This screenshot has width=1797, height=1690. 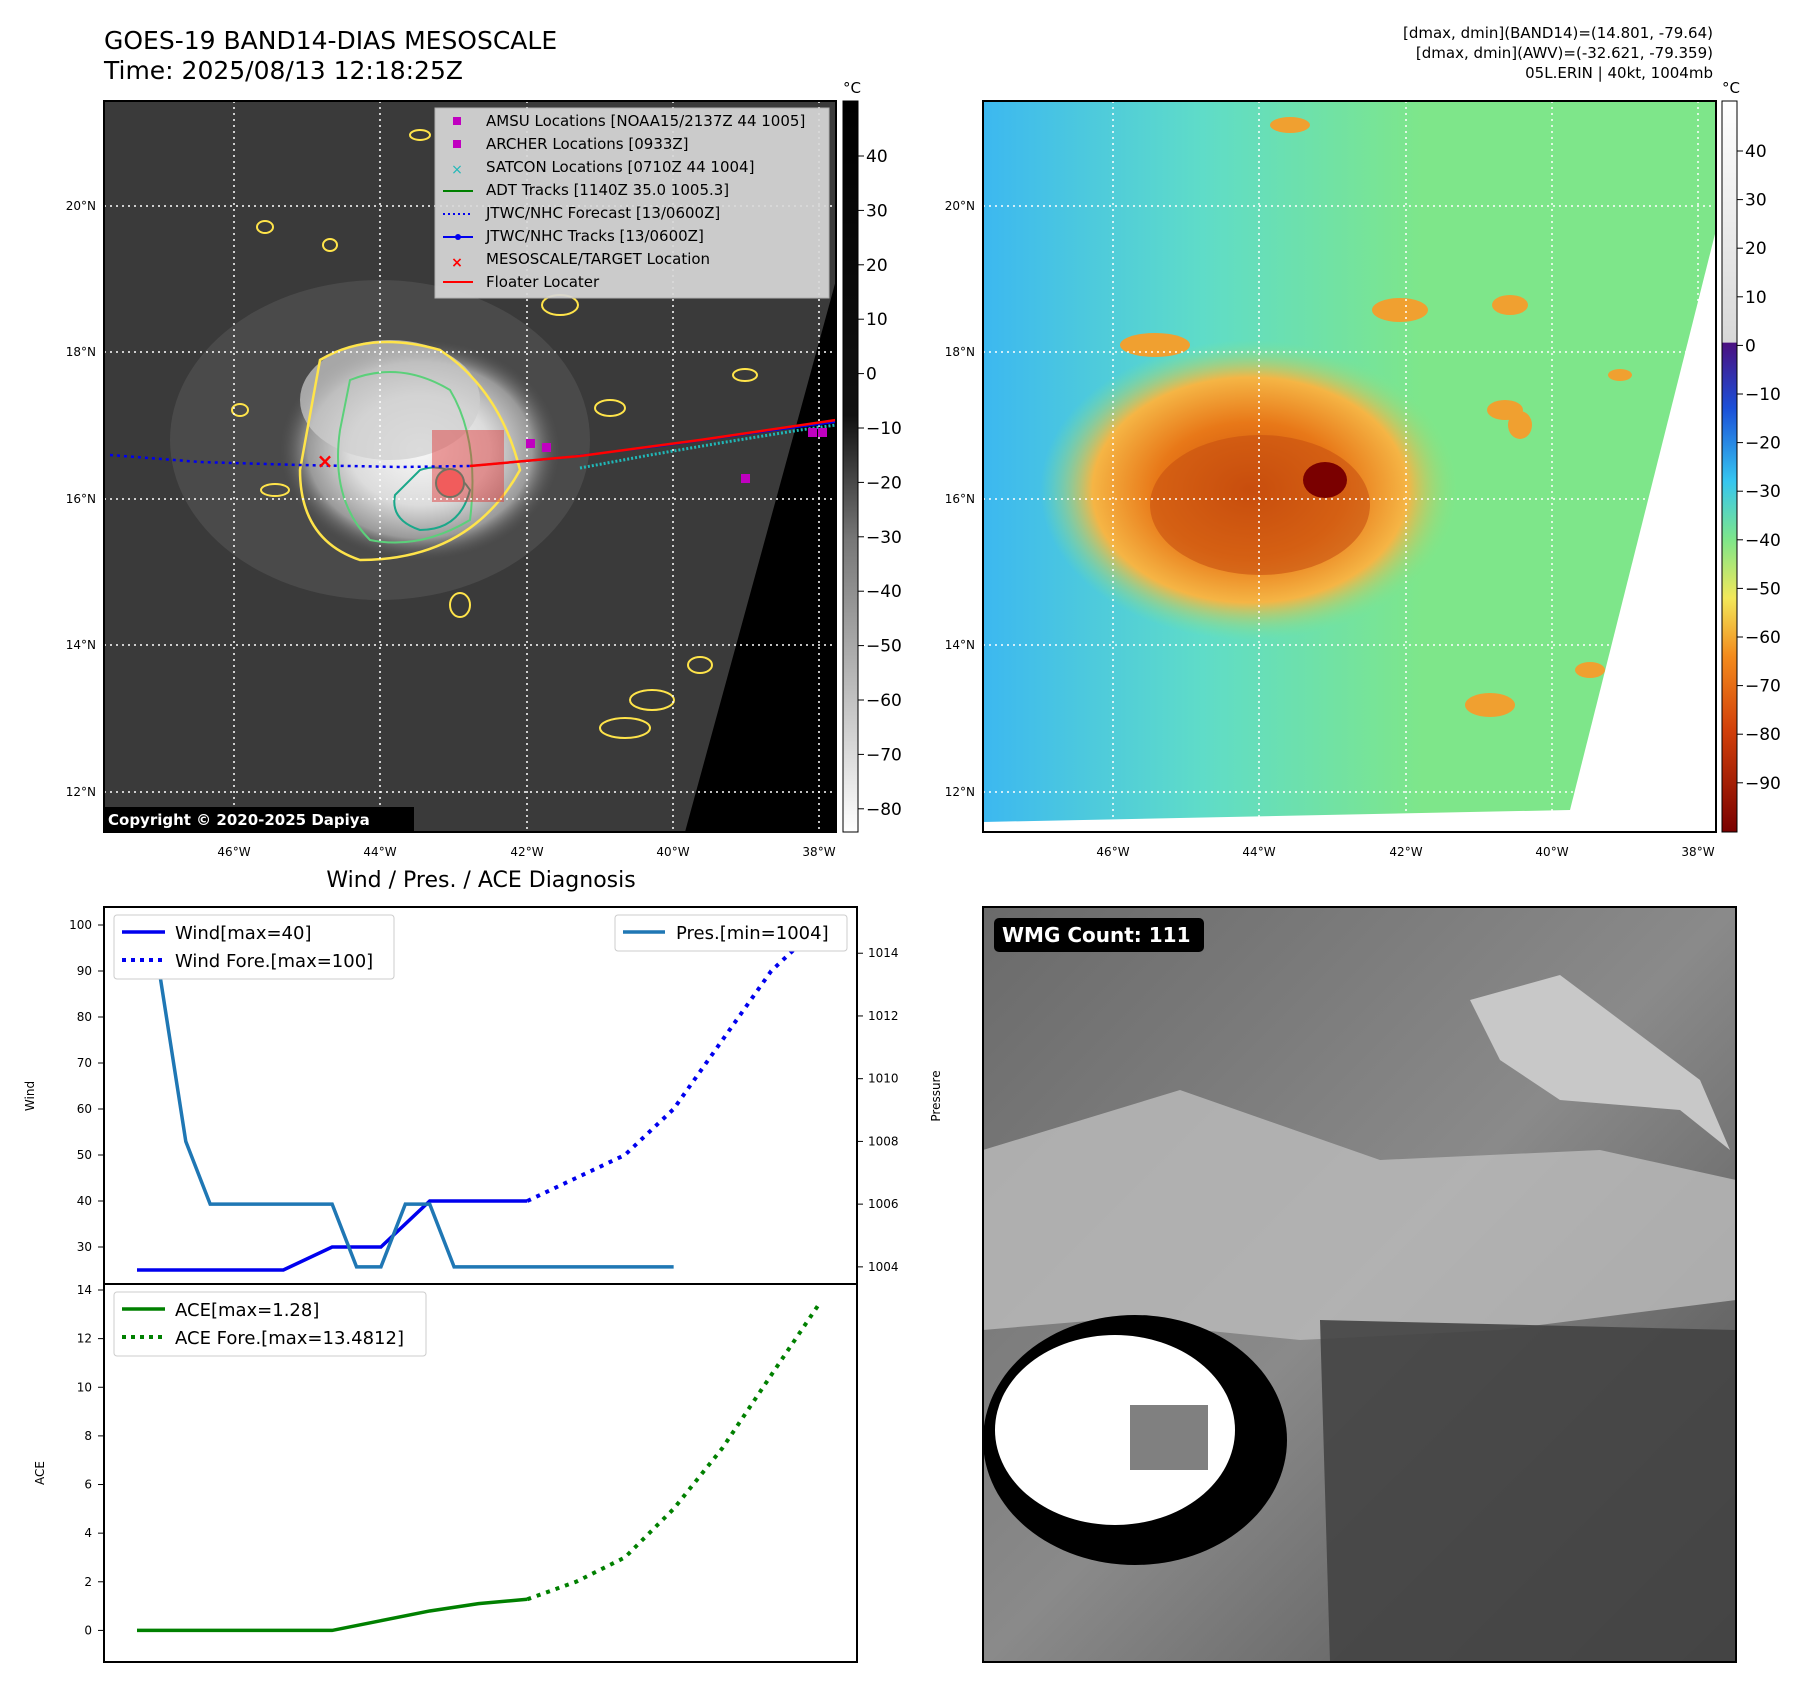 What do you see at coordinates (1763, 589) in the screenshot?
I see `color-colorbar-tick-label: −50` at bounding box center [1763, 589].